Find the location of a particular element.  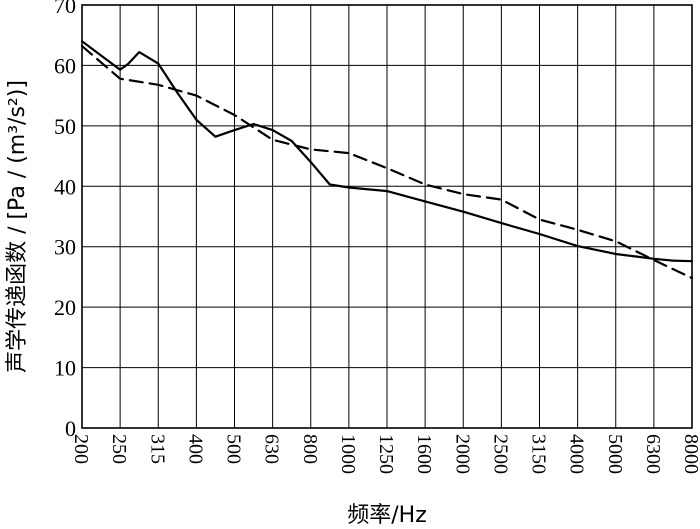

x-tick-label: 1600 is located at coordinates (424, 454).